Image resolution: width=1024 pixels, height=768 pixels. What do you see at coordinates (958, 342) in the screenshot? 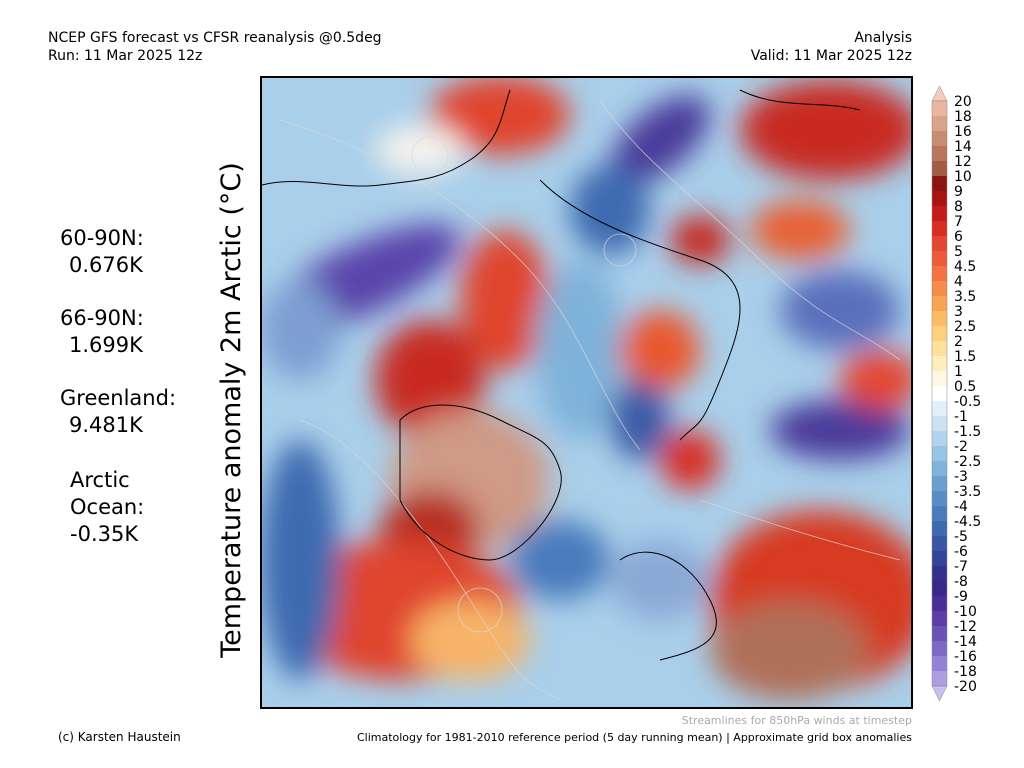
I see `colorbar-label: 2` at bounding box center [958, 342].